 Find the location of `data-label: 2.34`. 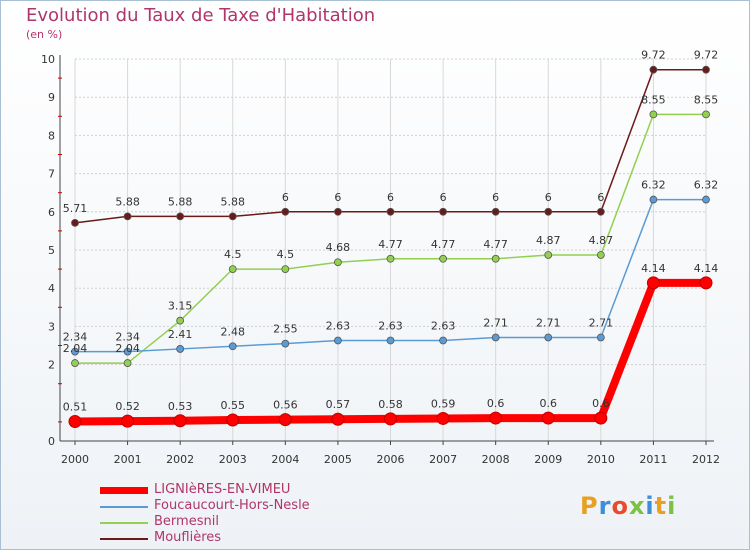

data-label: 2.34 is located at coordinates (127, 337).